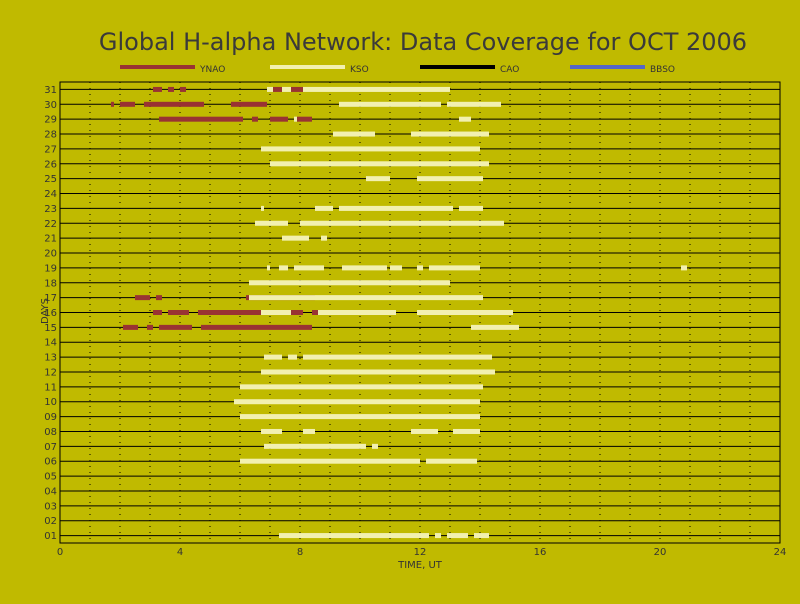 The height and width of the screenshot is (604, 800). What do you see at coordinates (50, 120) in the screenshot?
I see `y-tick-label: 29` at bounding box center [50, 120].